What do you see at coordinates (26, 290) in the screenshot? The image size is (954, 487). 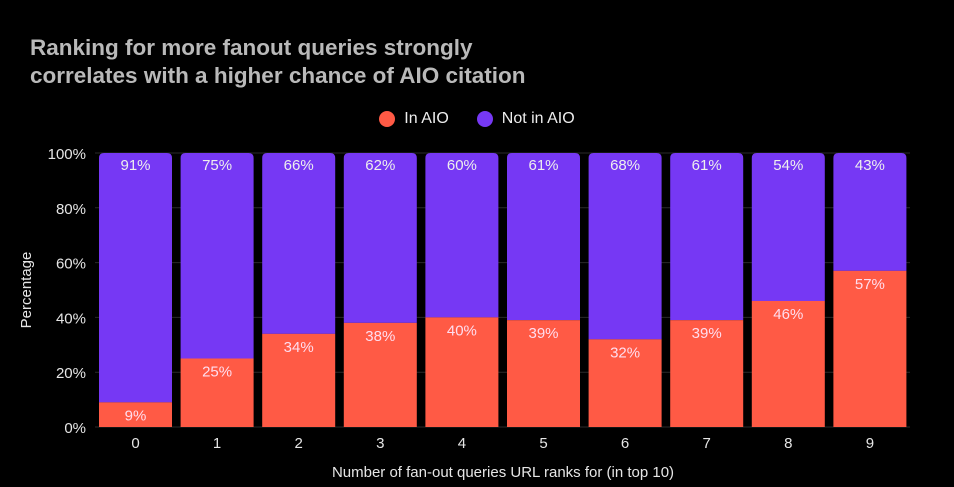 I see `y-axis-label: Percentage` at bounding box center [26, 290].